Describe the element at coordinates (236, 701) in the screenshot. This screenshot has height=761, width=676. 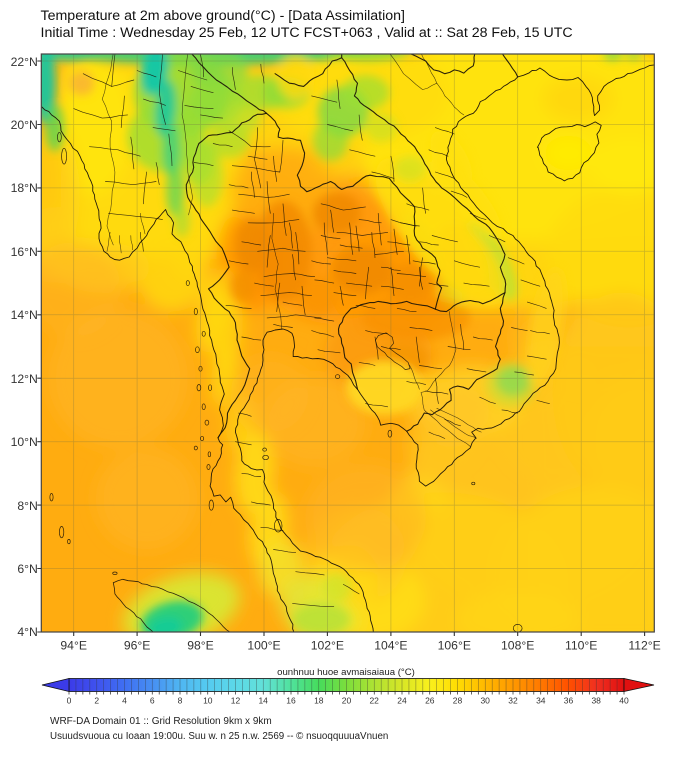
I see `svg-text: 12` at that location.